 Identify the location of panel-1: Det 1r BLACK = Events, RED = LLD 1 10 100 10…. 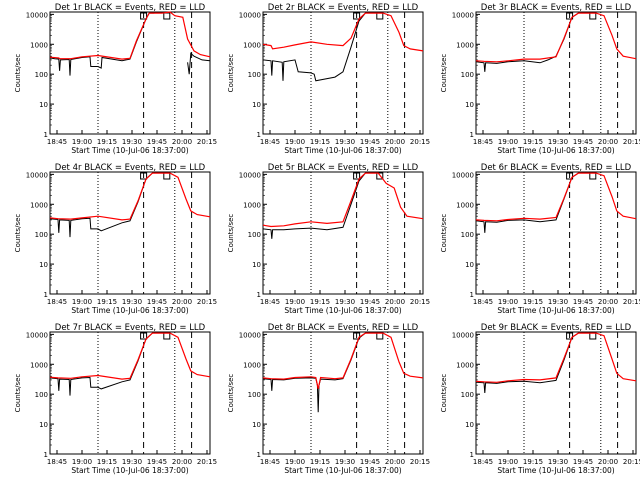
(115, 79).